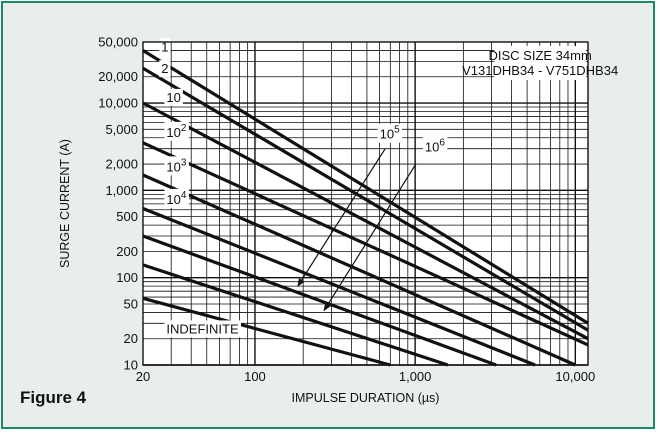 Image resolution: width=660 pixels, height=433 pixels. I want to click on curve-label: INDEFINITE, so click(202, 328).